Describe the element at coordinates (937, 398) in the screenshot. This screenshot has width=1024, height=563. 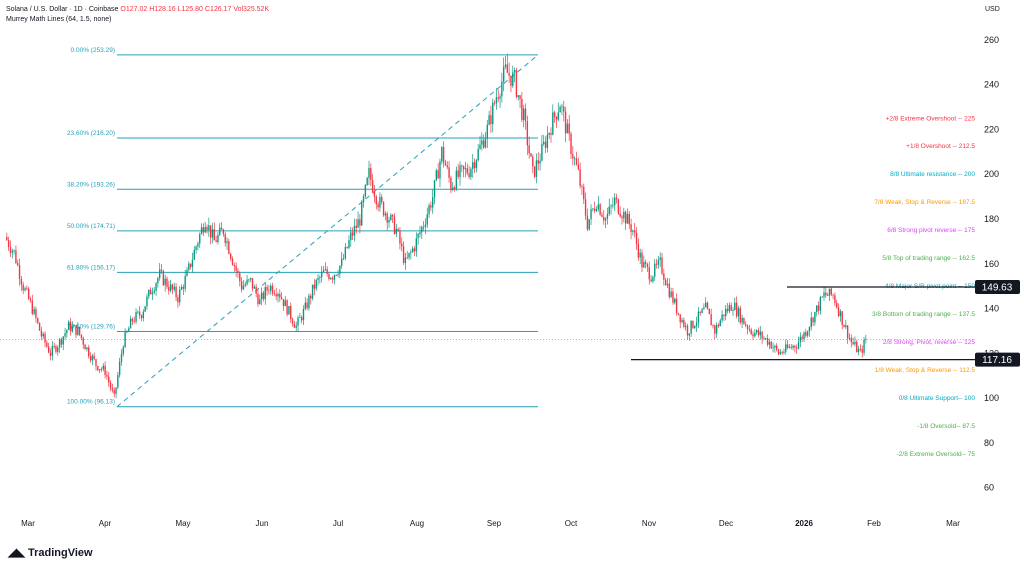
I see `murrey-level-label: 0/8 Ultimate Support-- 100` at that location.